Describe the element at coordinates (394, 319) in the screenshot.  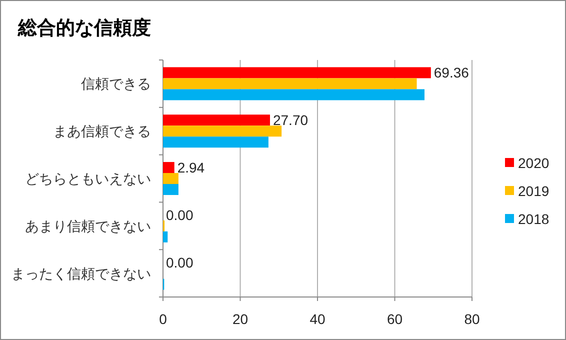
I see `x-tick-label: 60` at that location.